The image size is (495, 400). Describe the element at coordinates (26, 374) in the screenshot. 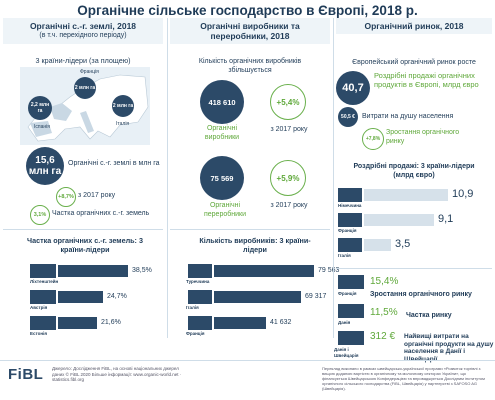

I see `fibl-logo: FiBL` at that location.